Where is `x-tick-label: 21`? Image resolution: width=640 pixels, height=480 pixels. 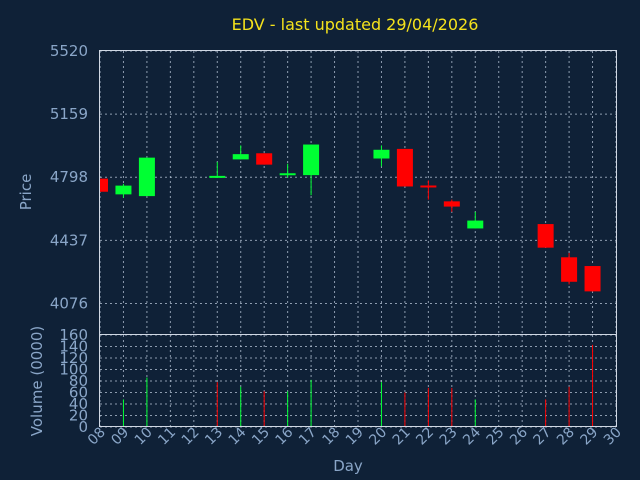
x-tick-label: 21 is located at coordinates (402, 437).